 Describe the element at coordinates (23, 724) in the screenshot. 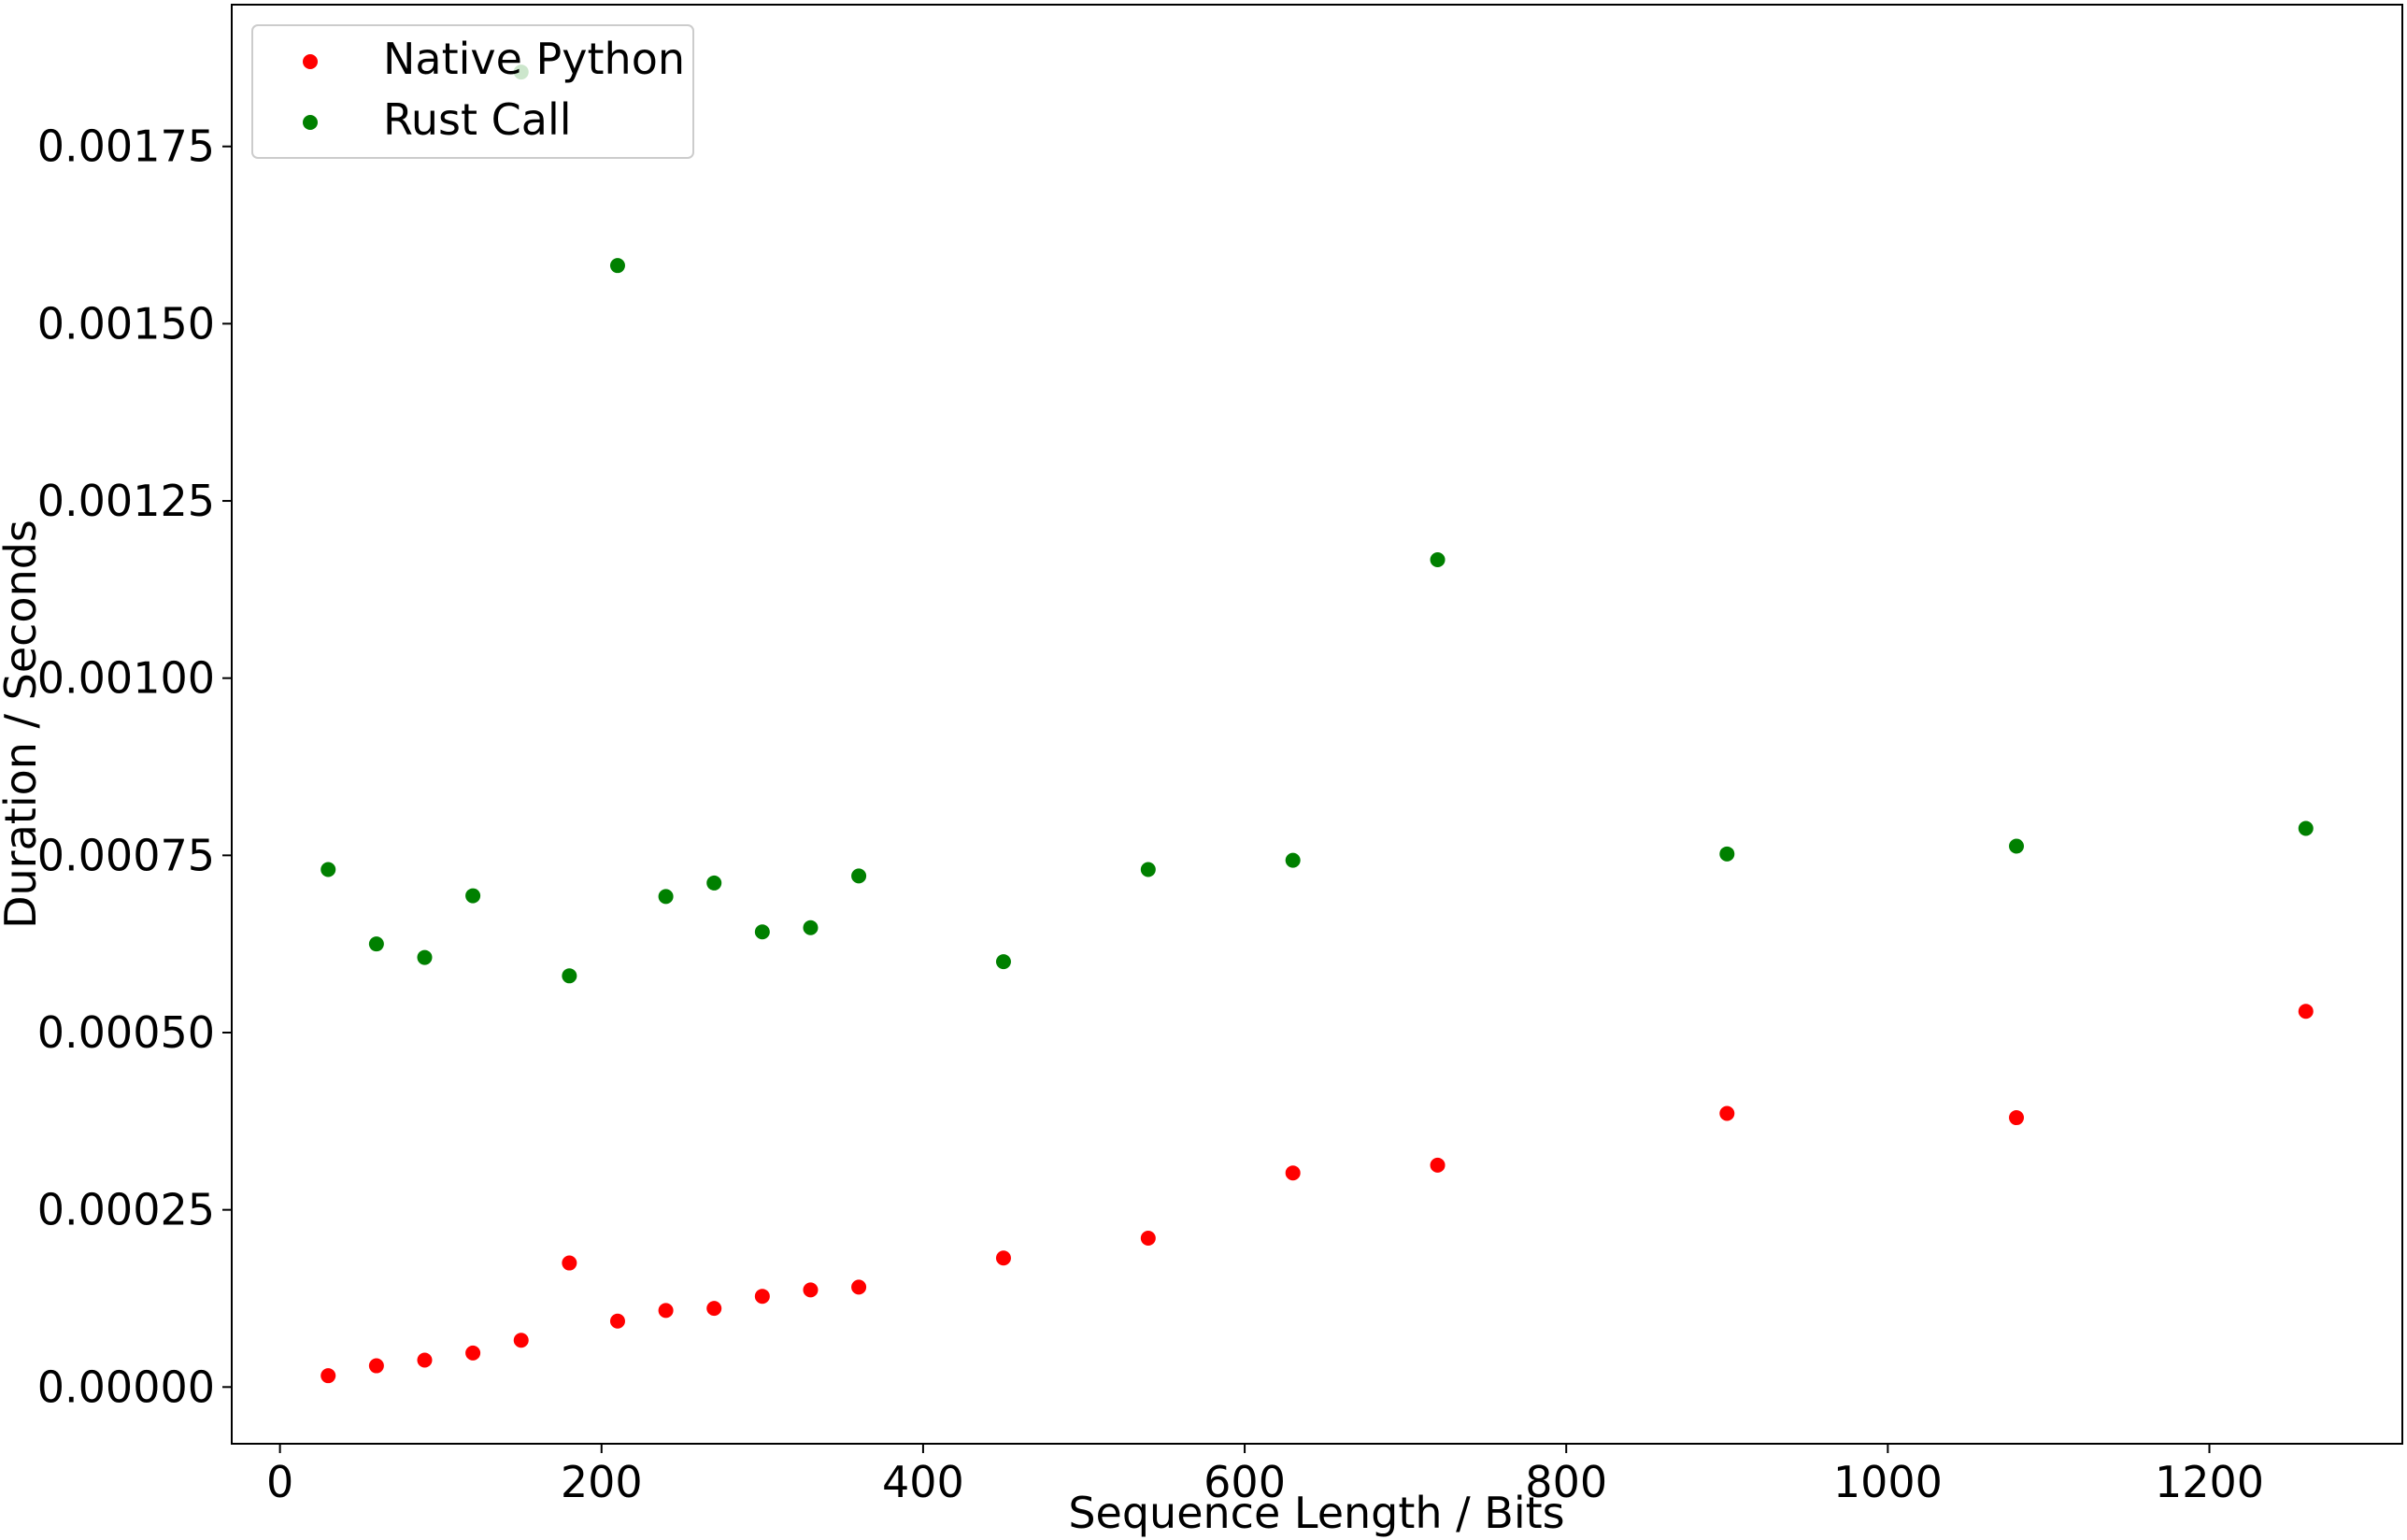

I see `y-axis-label: Duration / Seconds` at that location.